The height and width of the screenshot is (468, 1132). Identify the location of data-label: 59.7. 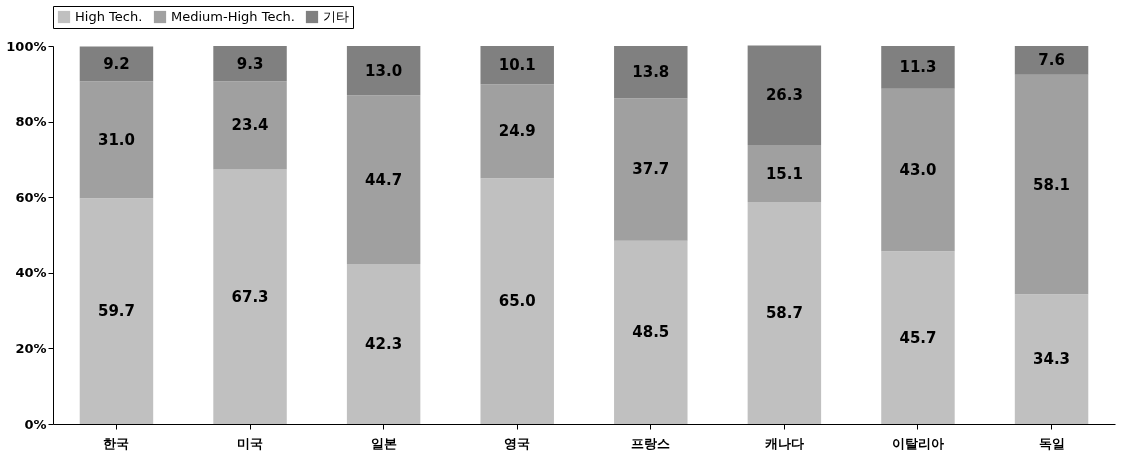
(116, 311).